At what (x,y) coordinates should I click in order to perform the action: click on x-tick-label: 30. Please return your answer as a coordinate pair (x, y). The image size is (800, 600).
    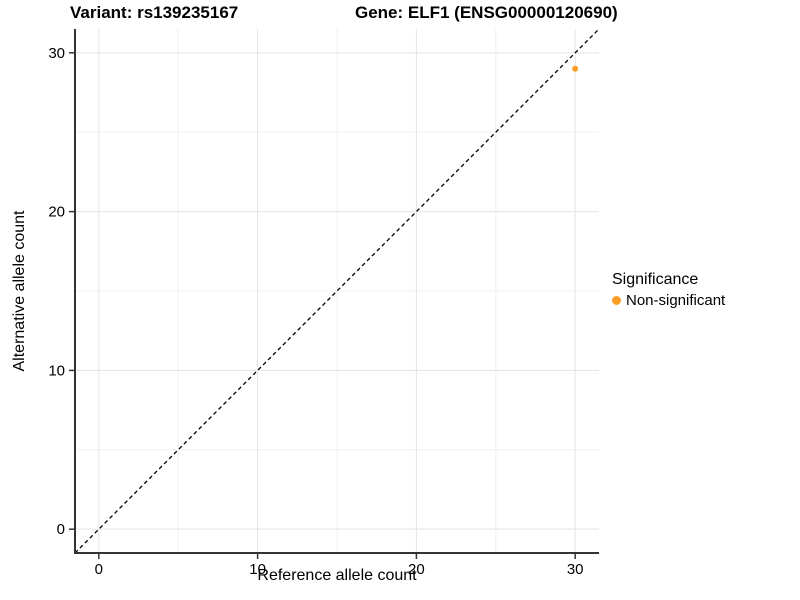
    Looking at the image, I should click on (575, 569).